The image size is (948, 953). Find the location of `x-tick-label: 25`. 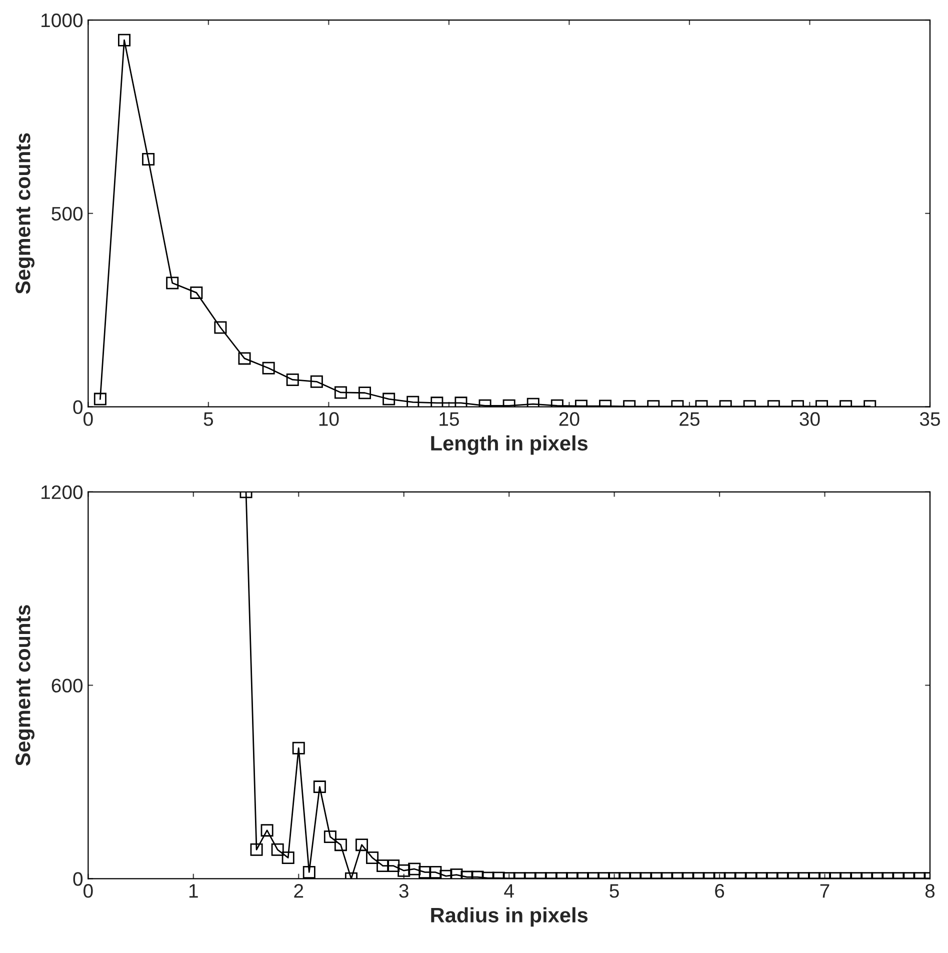

x-tick-label: 25 is located at coordinates (690, 419).